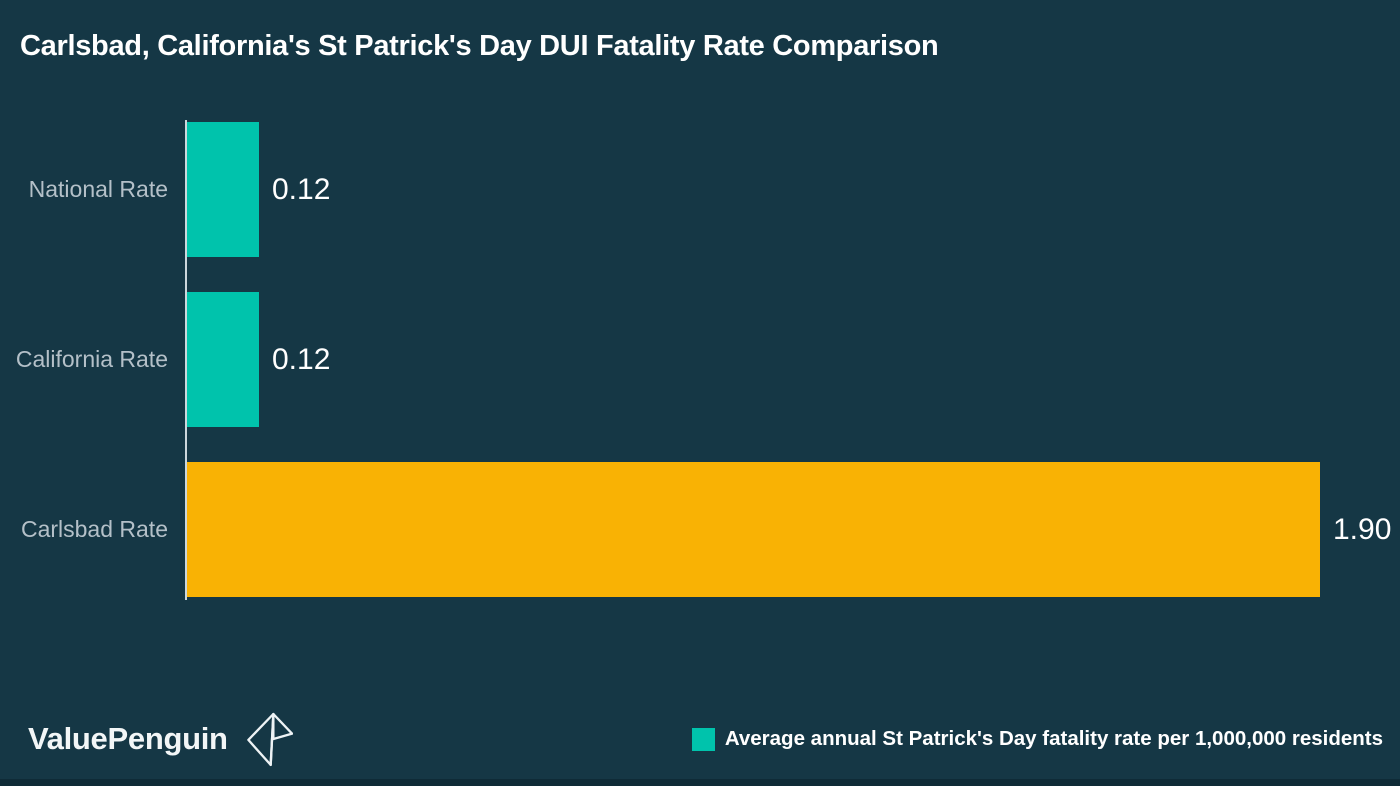 The image size is (1400, 786). I want to click on value-label-national: 0.12, so click(301, 189).